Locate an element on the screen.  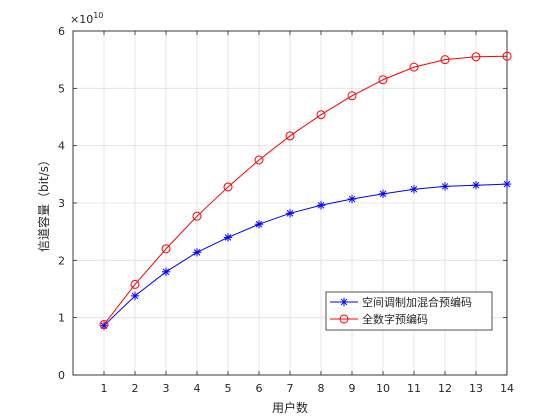
x-tick-label: 1 is located at coordinates (104, 388).